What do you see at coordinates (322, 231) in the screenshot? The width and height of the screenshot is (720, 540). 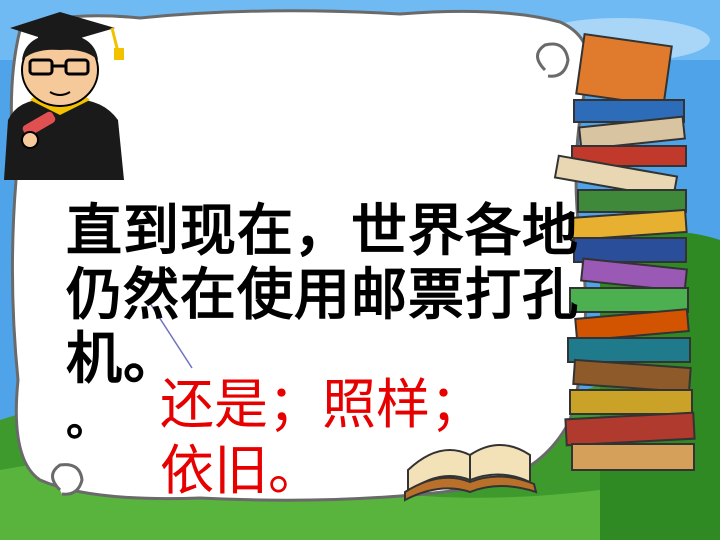 I see `main-text-line-1: 直到现在，世界各地` at bounding box center [322, 231].